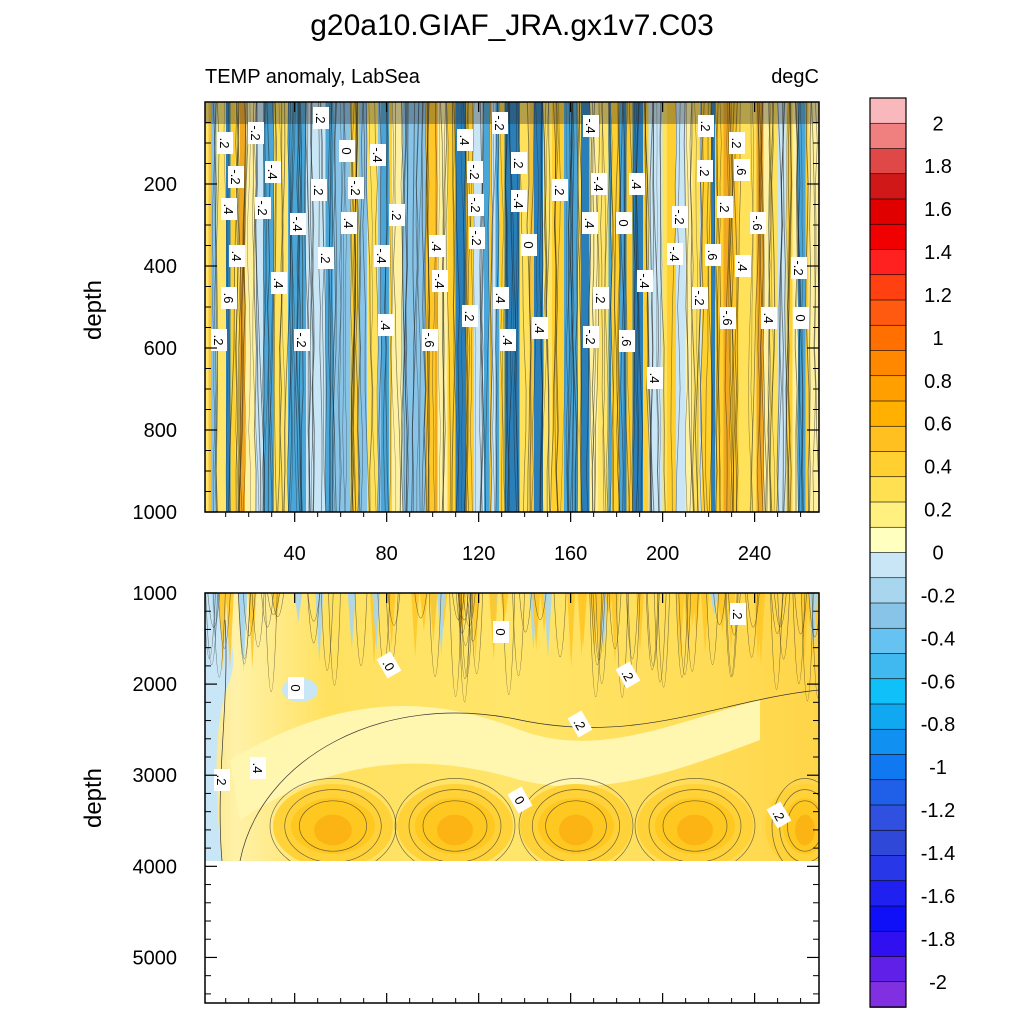 The height and width of the screenshot is (1024, 1024). Describe the element at coordinates (387, 554) in the screenshot. I see `upper-xtick-label: 80` at that location.